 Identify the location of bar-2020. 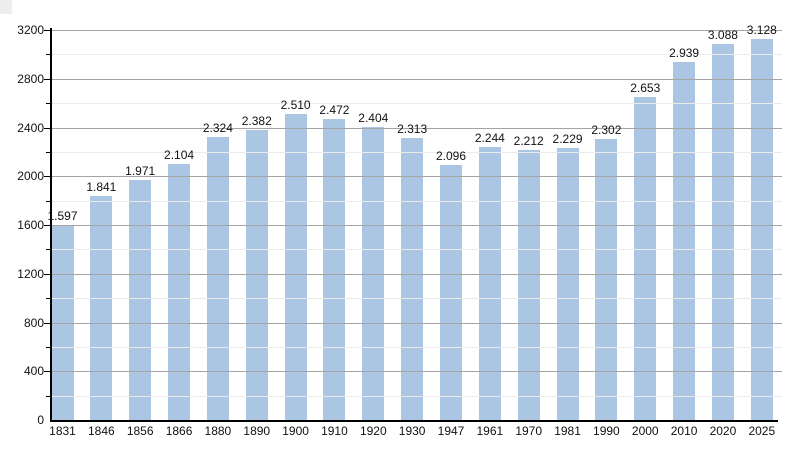
(722, 231).